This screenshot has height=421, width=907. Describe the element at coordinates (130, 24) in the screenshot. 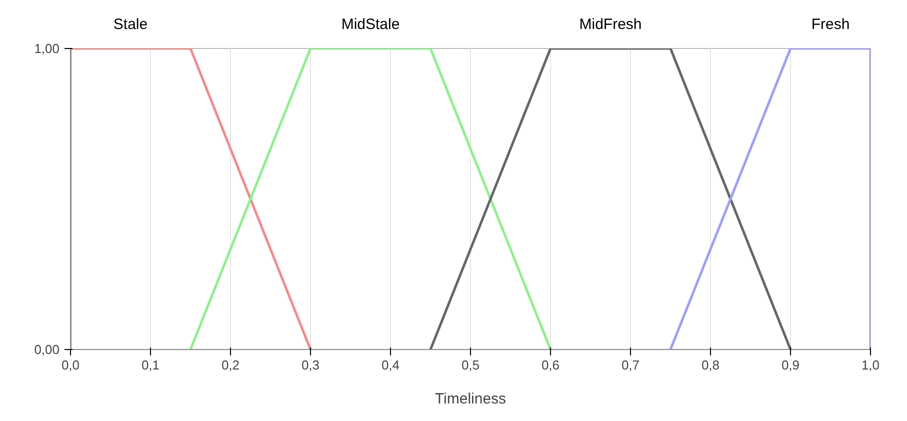

I see `series-label: Stale` at that location.